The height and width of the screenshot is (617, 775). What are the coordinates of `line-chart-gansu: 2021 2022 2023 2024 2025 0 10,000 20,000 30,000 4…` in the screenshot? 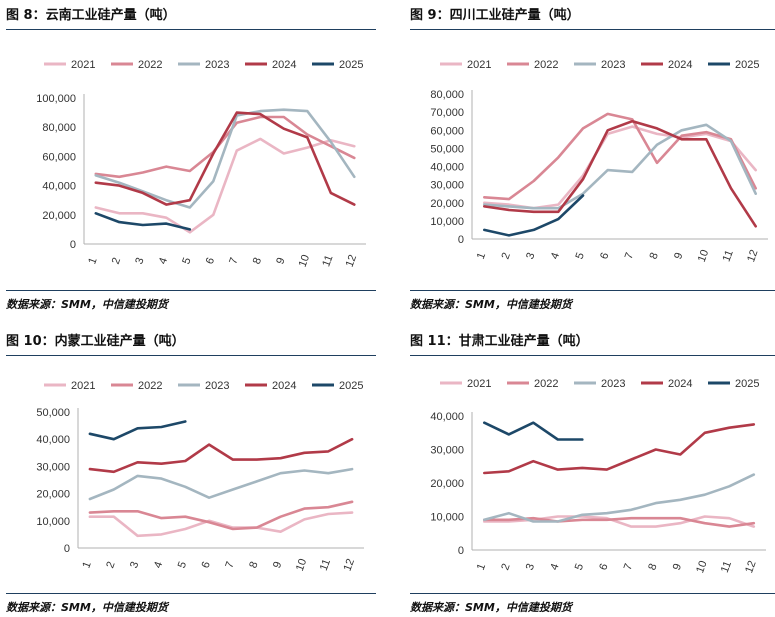 It's located at (598, 476).